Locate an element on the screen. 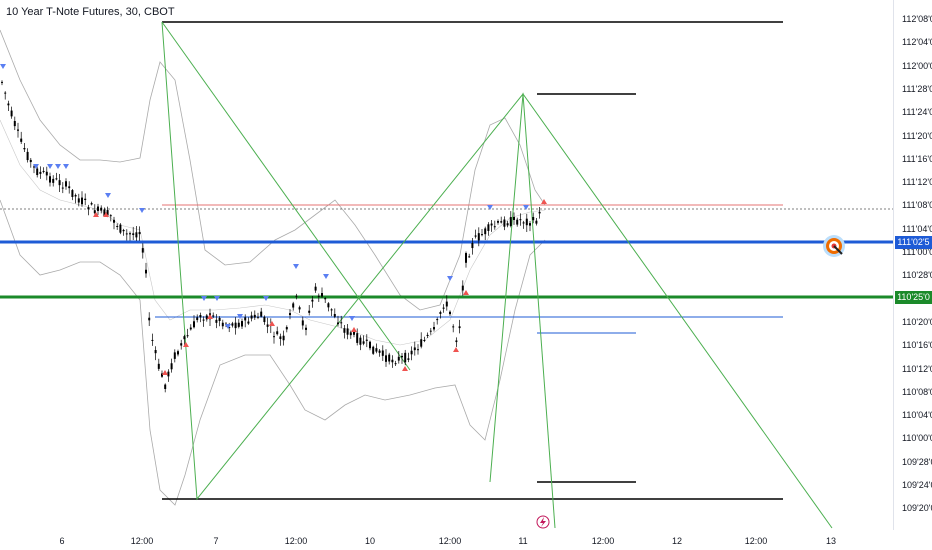  price-tick: 111'08'0 is located at coordinates (917, 205).